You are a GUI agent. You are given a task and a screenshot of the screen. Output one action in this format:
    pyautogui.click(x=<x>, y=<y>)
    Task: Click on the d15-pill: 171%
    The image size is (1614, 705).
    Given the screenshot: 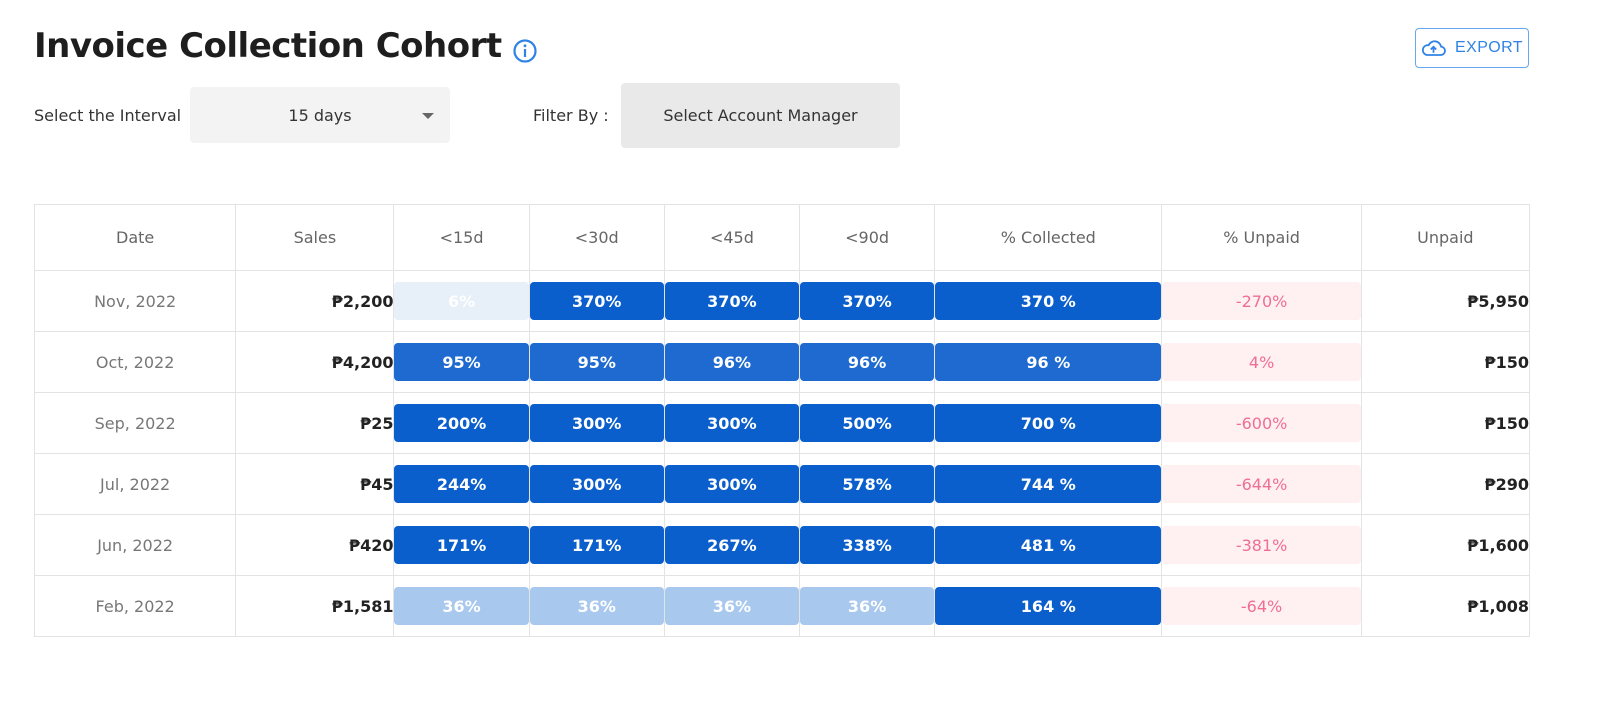 What is the action you would take?
    pyautogui.click(x=461, y=545)
    